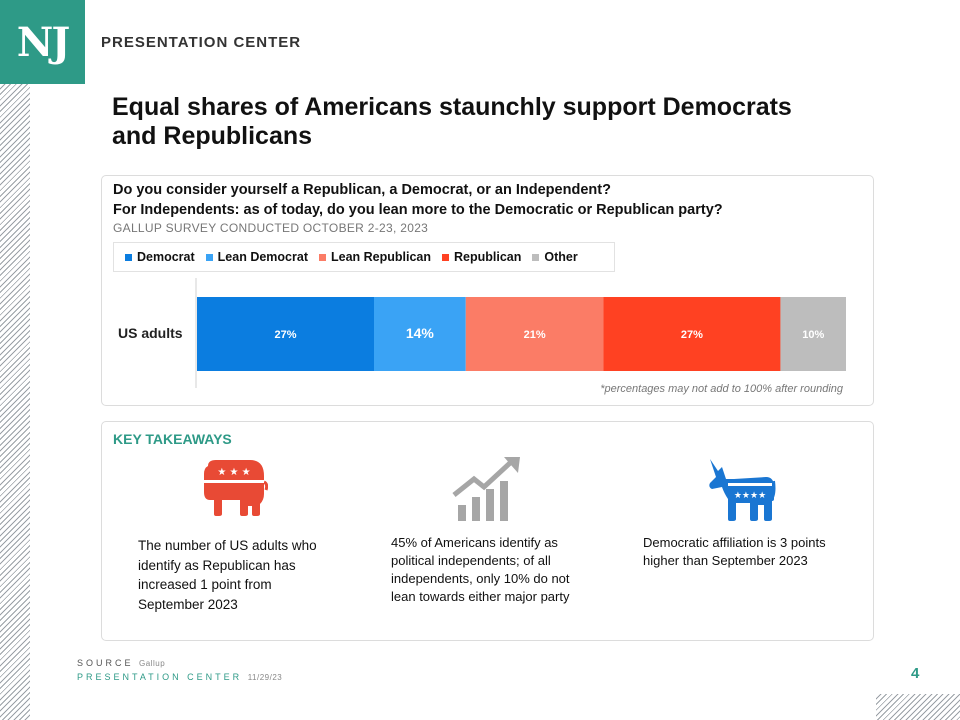  What do you see at coordinates (152, 663) in the screenshot?
I see `source-value: Gallup` at bounding box center [152, 663].